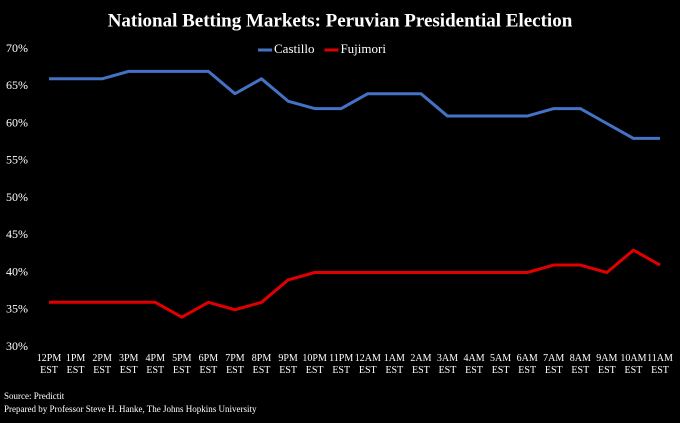 The width and height of the screenshot is (680, 423). What do you see at coordinates (49, 364) in the screenshot?
I see `x-tick-label: 12PM EST` at bounding box center [49, 364].